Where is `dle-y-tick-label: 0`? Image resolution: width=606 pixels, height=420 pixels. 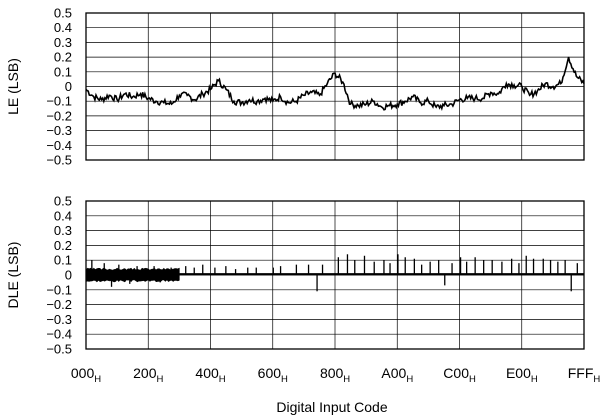
dle-y-tick-label: 0 is located at coordinates (68, 275).